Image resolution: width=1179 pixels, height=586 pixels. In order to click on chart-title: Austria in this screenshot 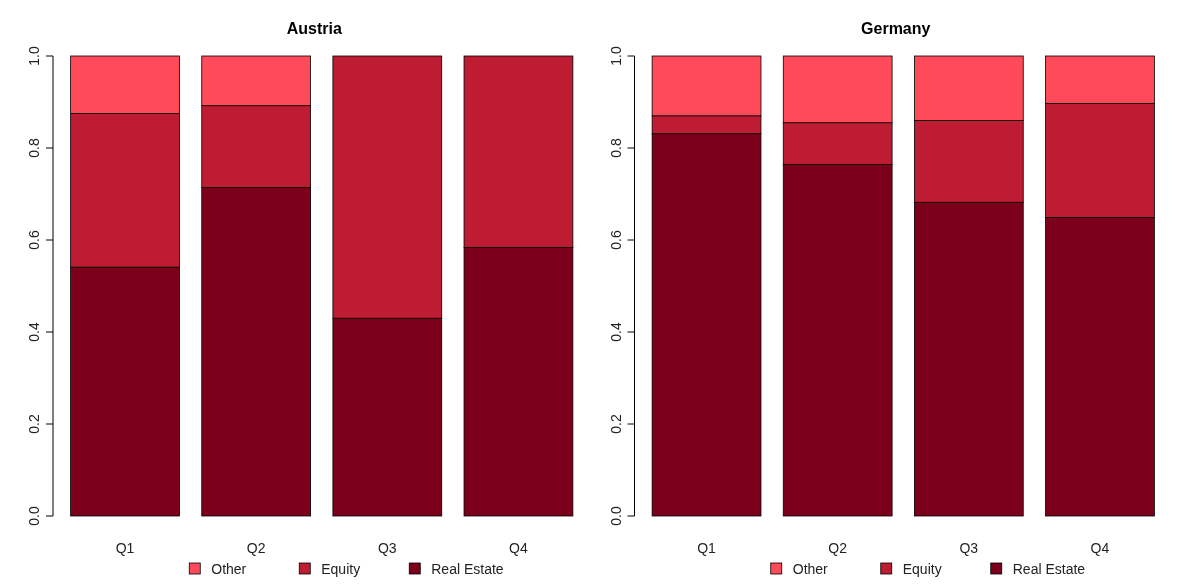, I will do `click(314, 28)`.